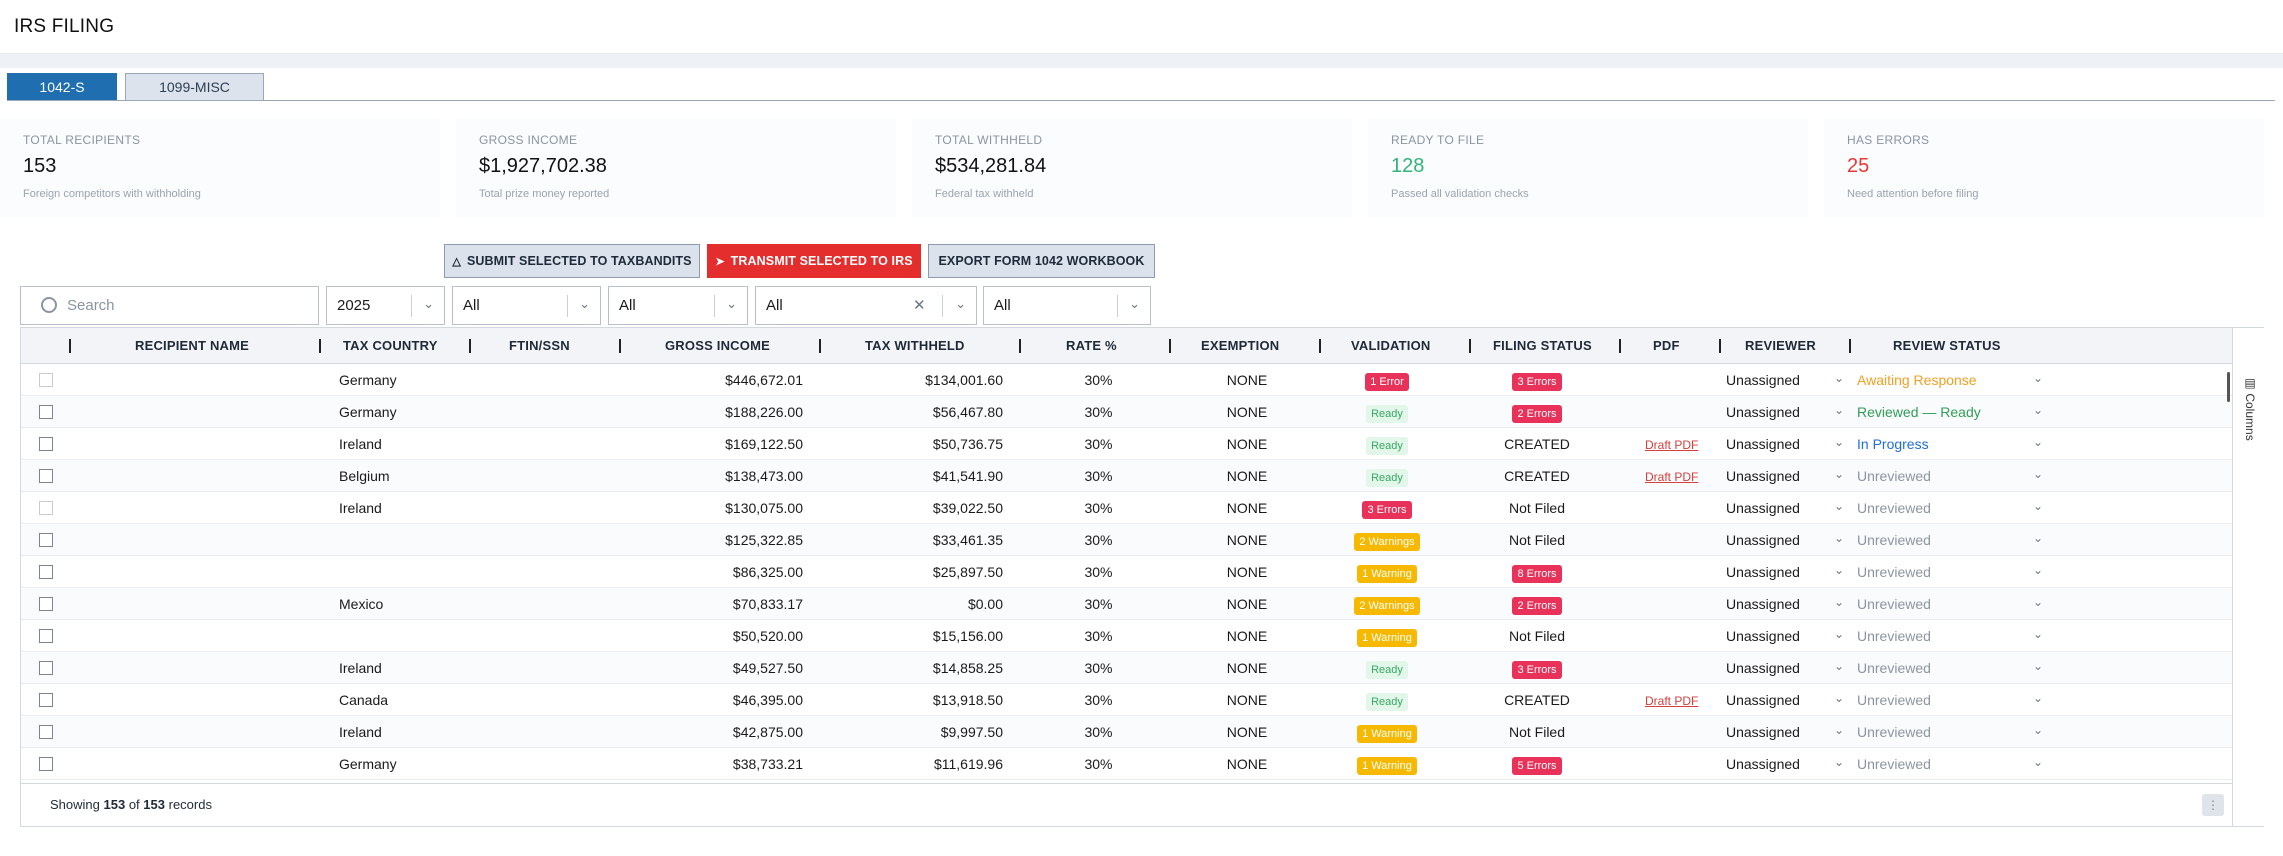 This screenshot has height=856, width=2283. What do you see at coordinates (385, 305) in the screenshot?
I see `year-select: 2025 ⌄` at bounding box center [385, 305].